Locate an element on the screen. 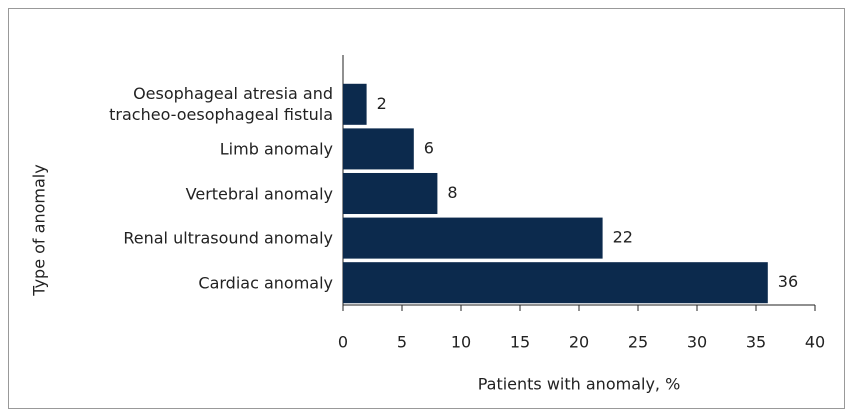 The height and width of the screenshot is (417, 853). value-label: 2 is located at coordinates (382, 103).